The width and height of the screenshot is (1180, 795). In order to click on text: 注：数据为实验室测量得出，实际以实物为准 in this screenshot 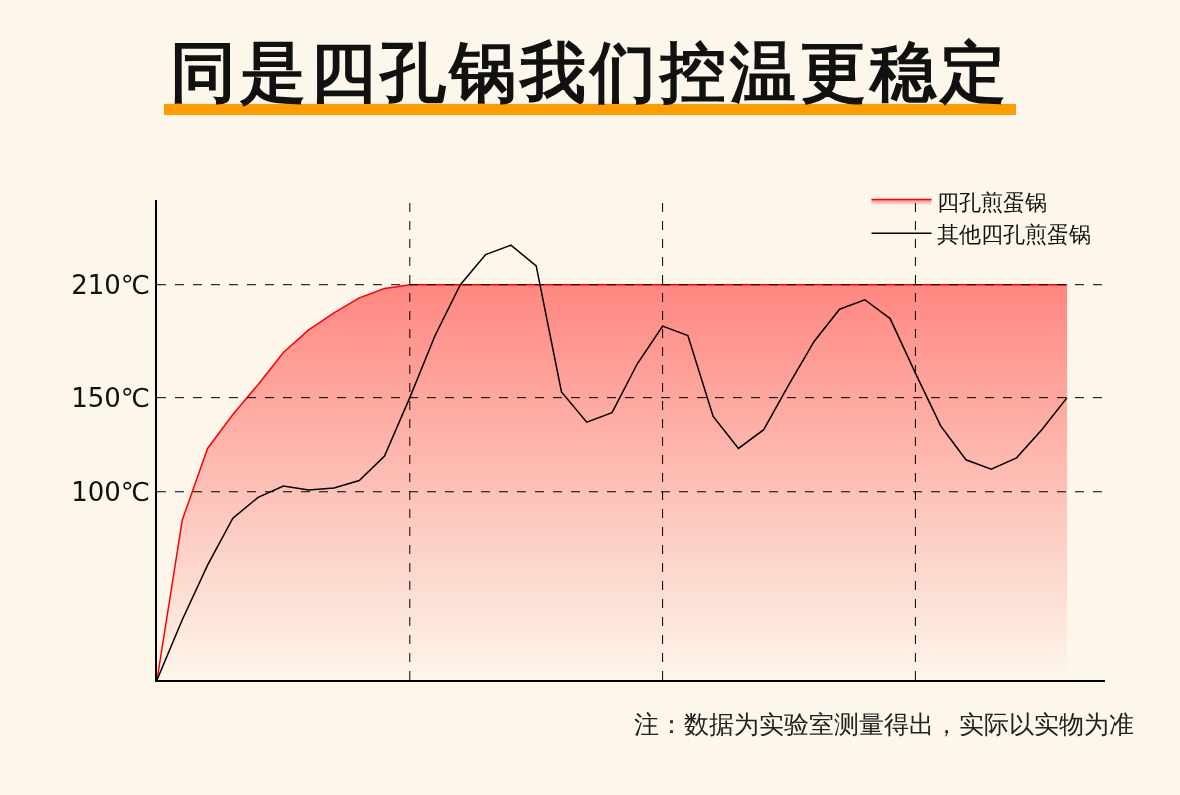, I will do `click(884, 725)`.